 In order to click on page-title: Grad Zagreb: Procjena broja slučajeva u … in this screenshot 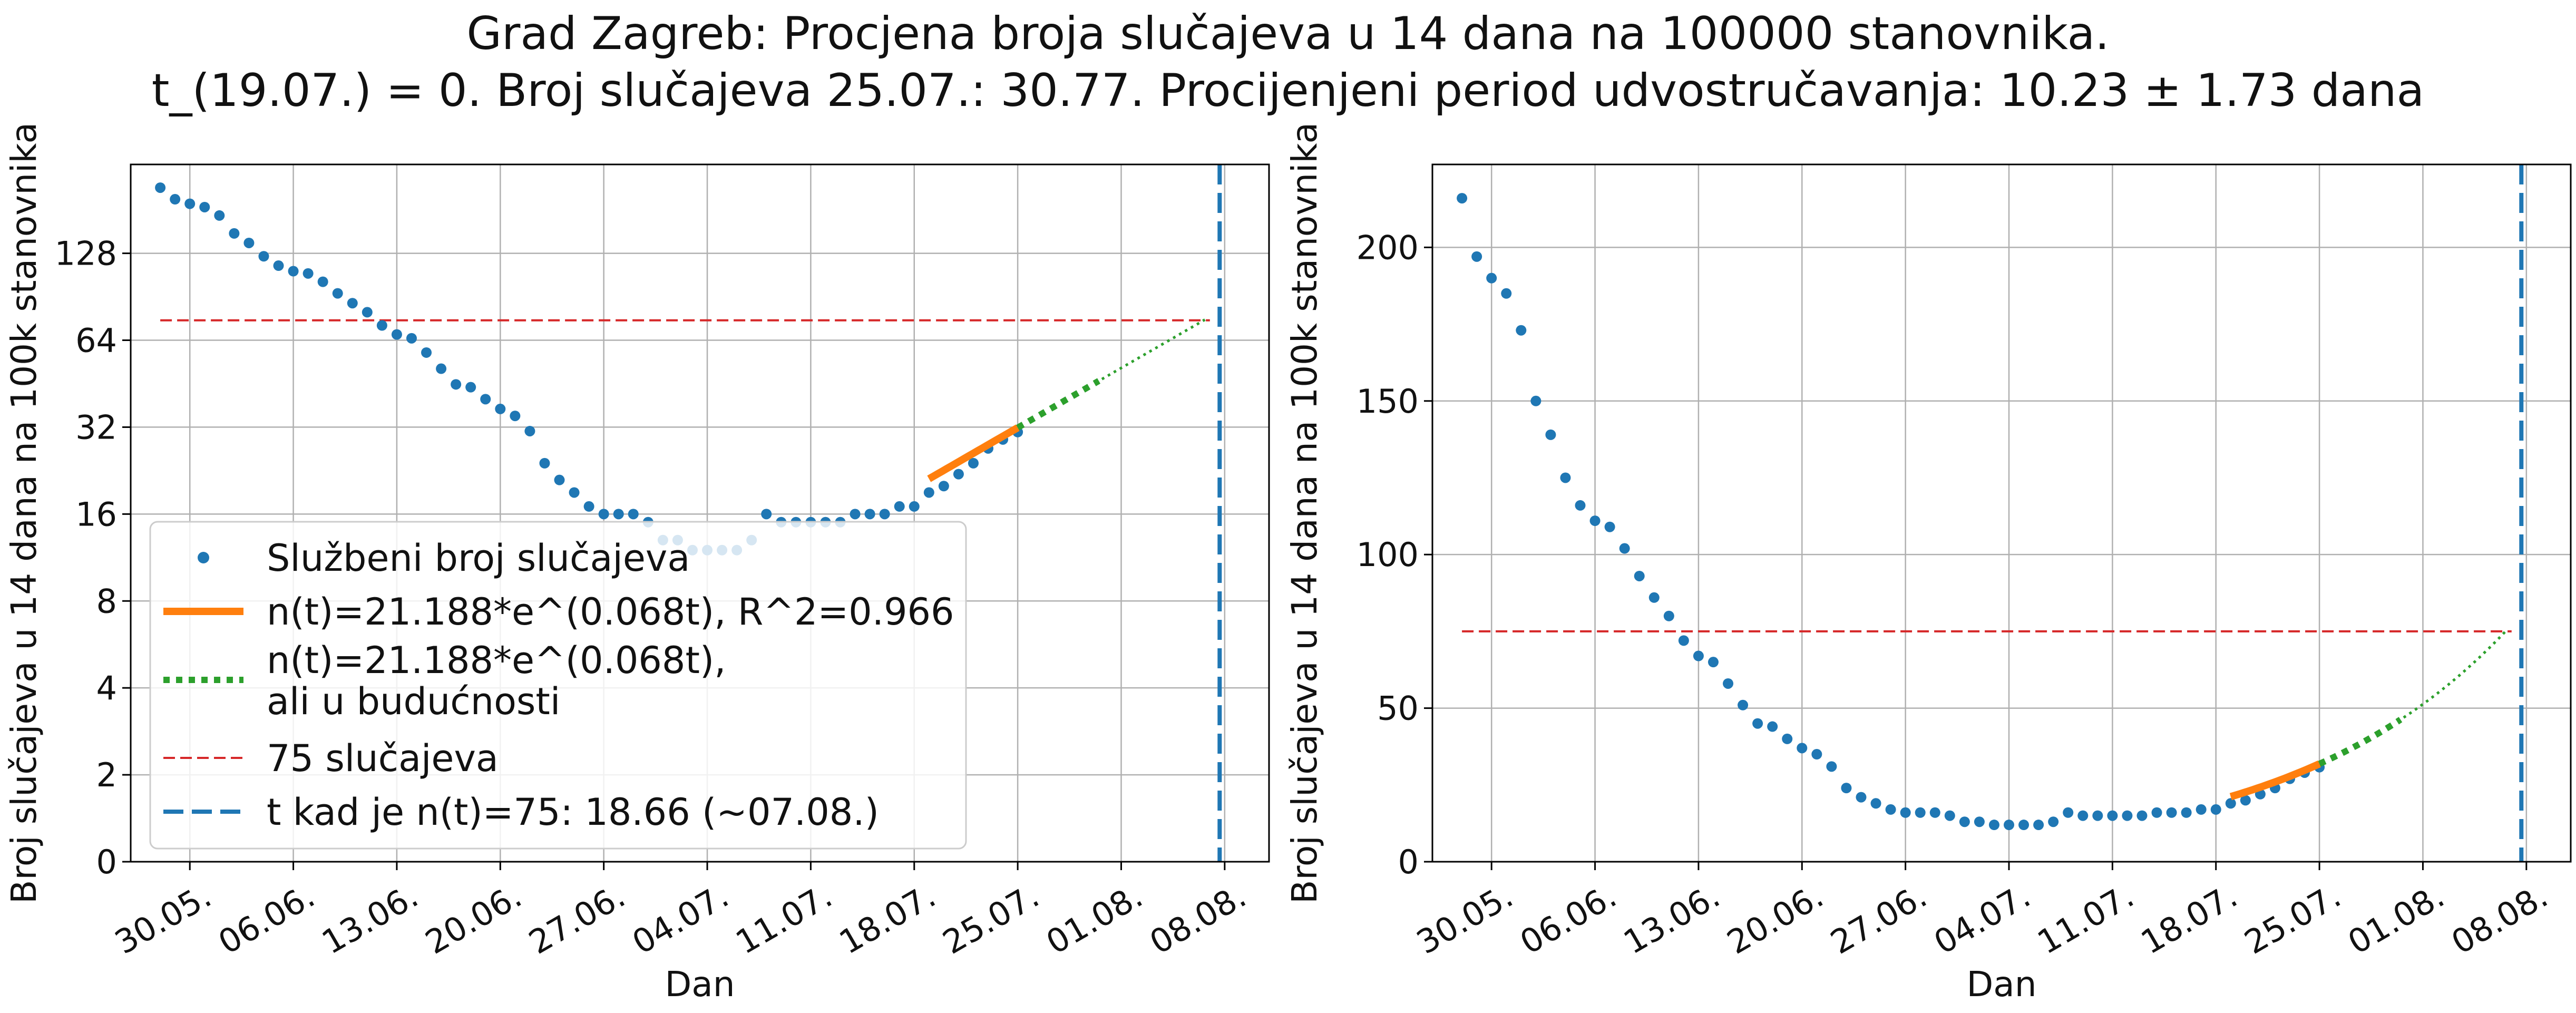, I will do `click(1288, 59)`.